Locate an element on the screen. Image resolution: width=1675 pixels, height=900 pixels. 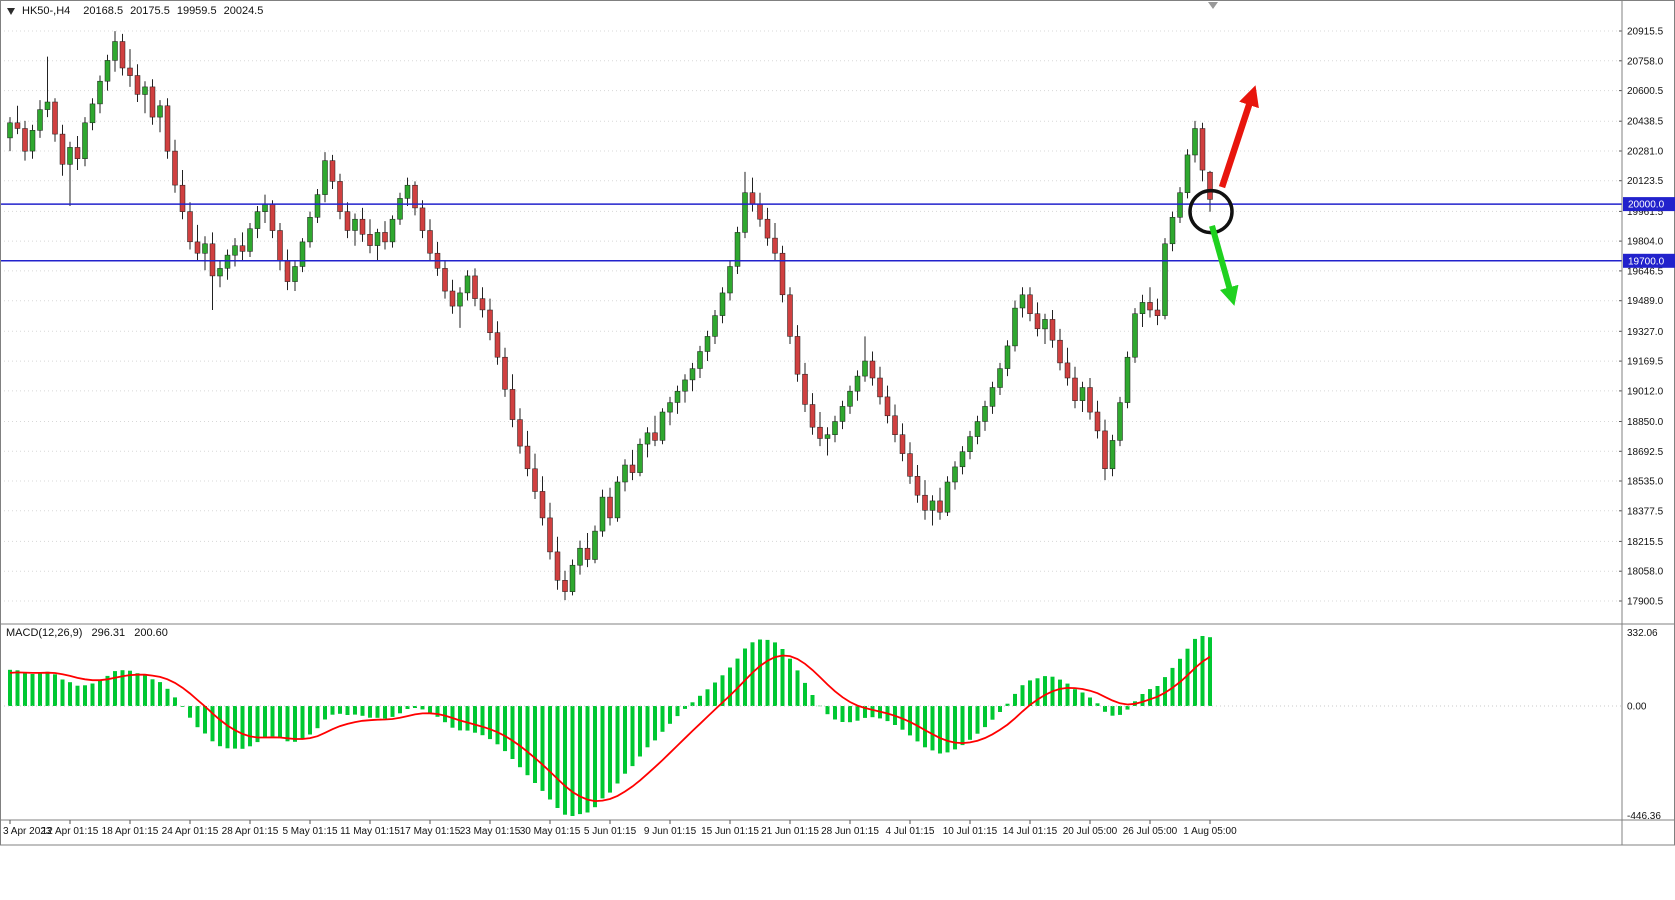
low-value: 19959.5 is located at coordinates (196, 11).